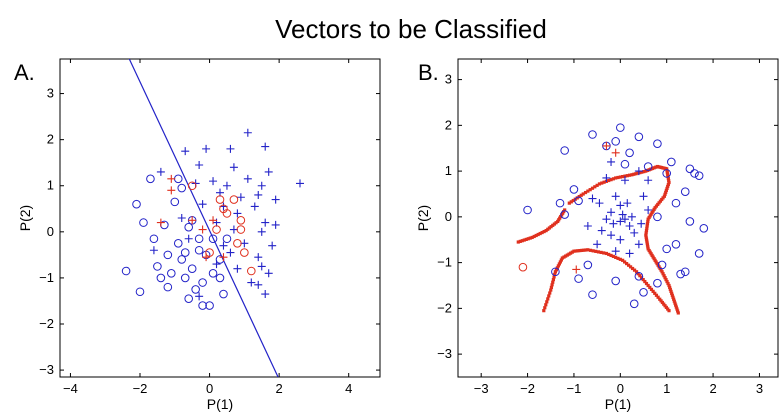 The image size is (782, 414). I want to click on x-tick-label: 4, so click(348, 388).